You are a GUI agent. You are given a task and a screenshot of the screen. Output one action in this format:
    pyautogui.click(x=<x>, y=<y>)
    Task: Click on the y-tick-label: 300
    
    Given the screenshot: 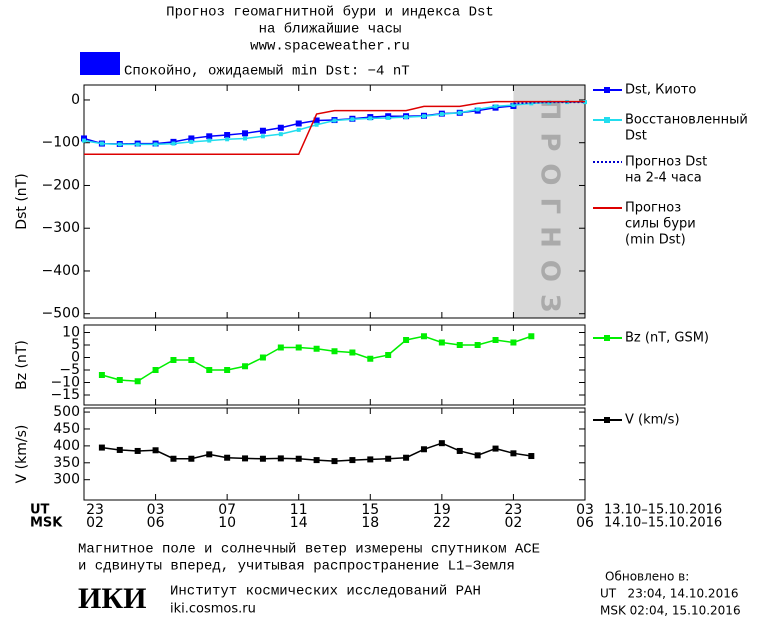 What is the action you would take?
    pyautogui.click(x=66, y=480)
    